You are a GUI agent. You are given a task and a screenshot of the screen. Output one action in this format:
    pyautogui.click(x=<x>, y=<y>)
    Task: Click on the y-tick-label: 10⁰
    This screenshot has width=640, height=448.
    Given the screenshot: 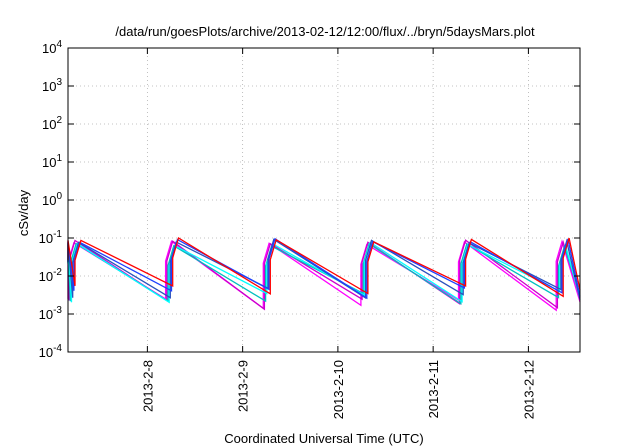 What is the action you would take?
    pyautogui.click(x=52, y=199)
    